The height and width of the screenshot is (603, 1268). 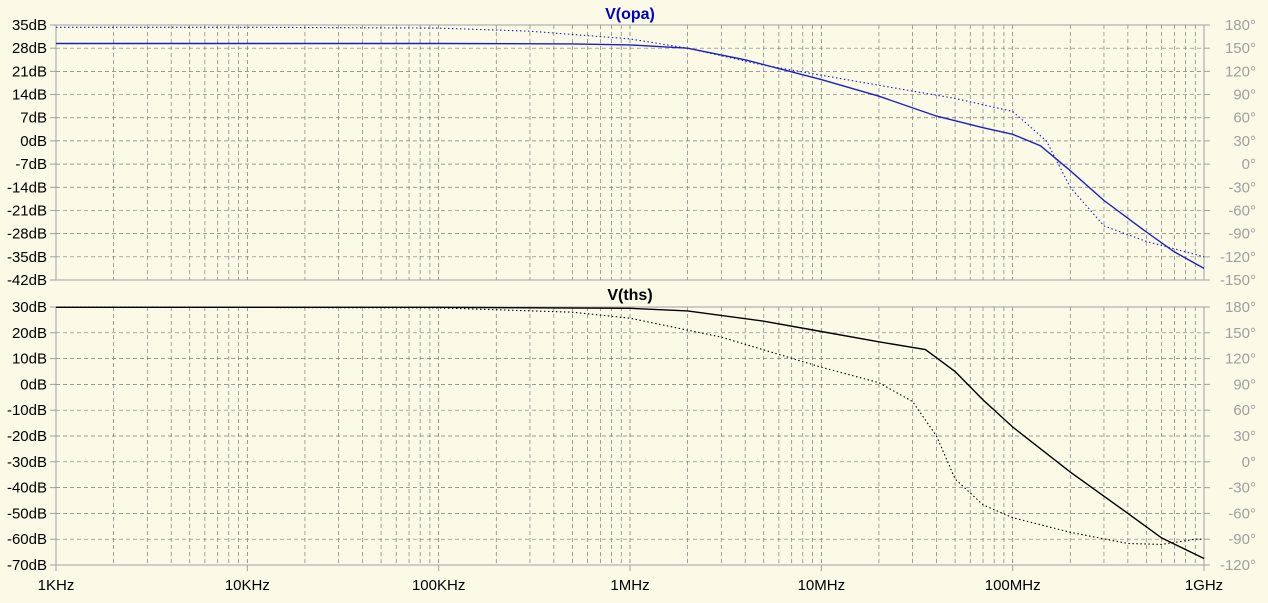 What do you see at coordinates (27, 436) in the screenshot?
I see `left-axis-tick-label: -20dB` at bounding box center [27, 436].